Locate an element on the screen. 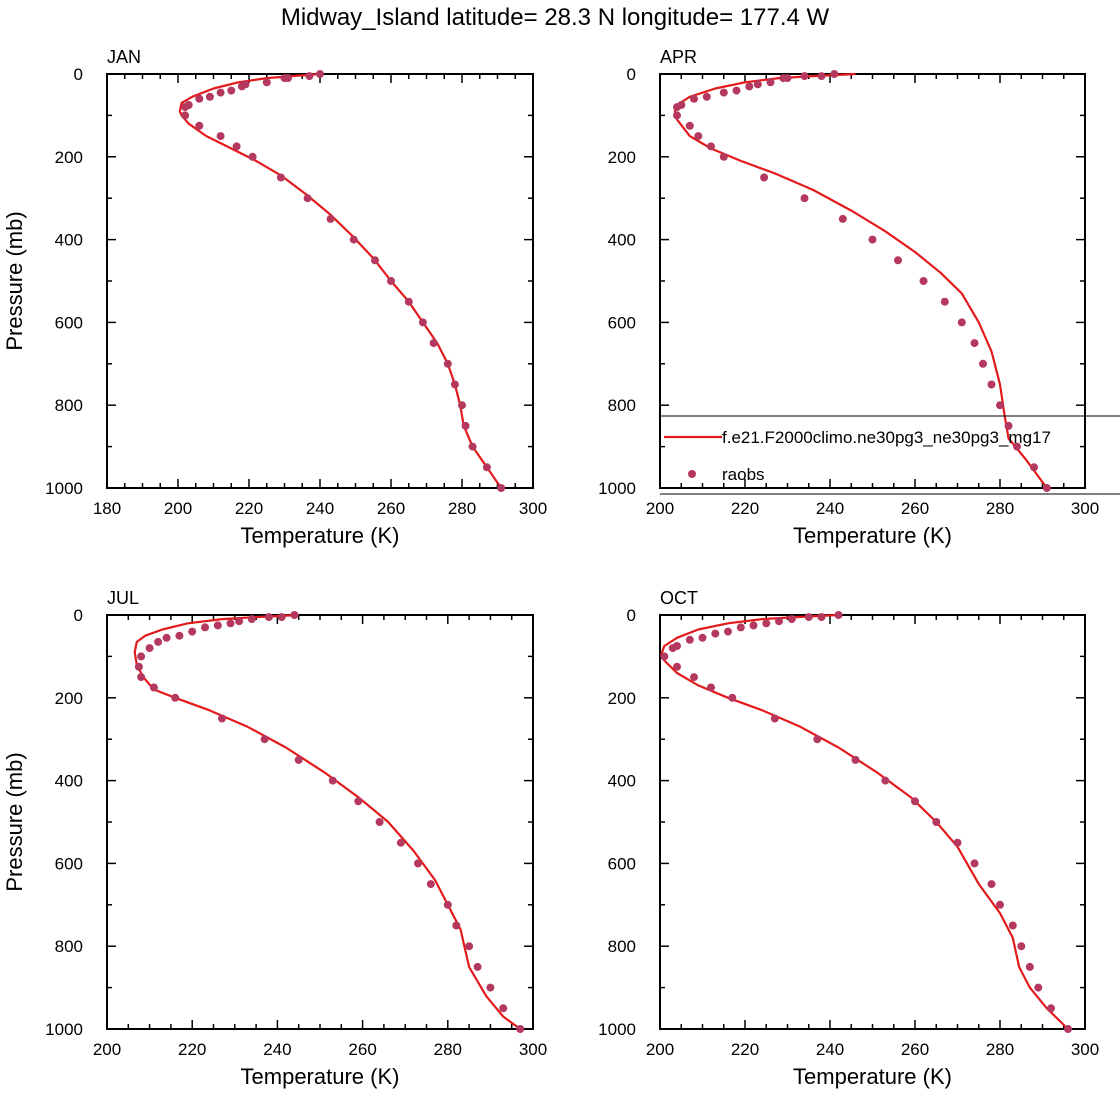 The height and width of the screenshot is (1120, 1120). y-tick-label: 1000 is located at coordinates (64, 1029).